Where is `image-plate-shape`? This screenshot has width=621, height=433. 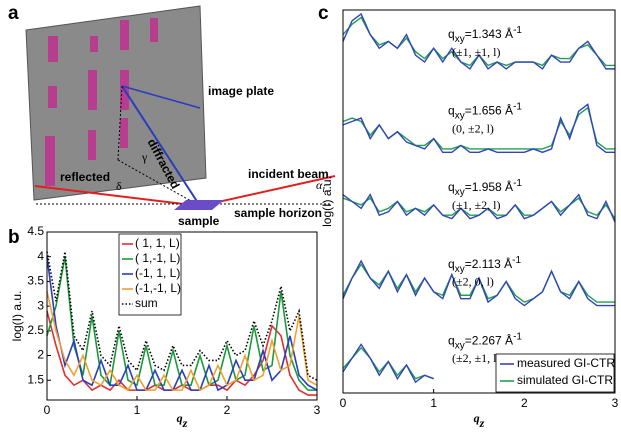 image-plate-shape is located at coordinates (116, 103).